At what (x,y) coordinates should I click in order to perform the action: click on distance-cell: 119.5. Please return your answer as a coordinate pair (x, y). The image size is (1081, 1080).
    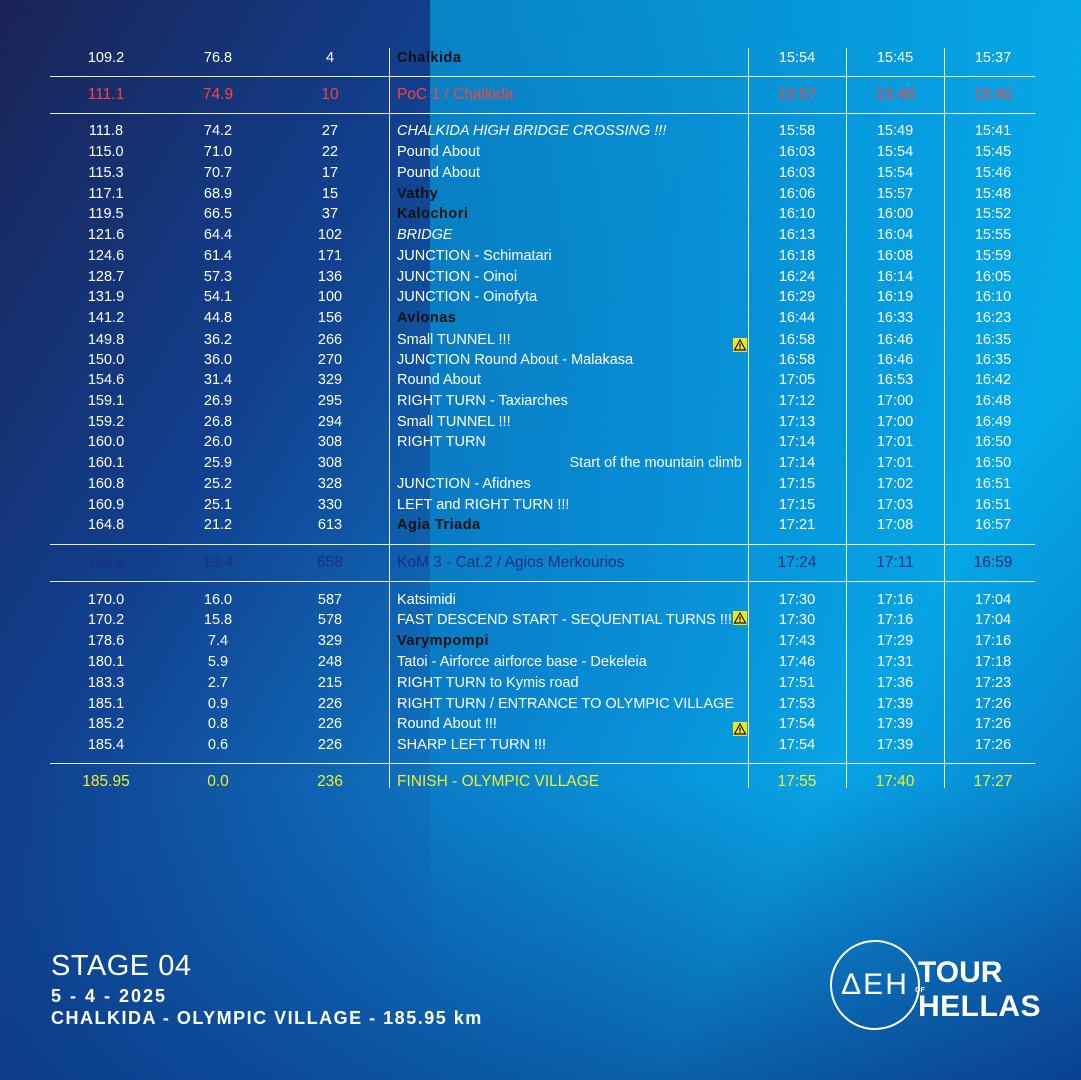
    Looking at the image, I should click on (106, 214).